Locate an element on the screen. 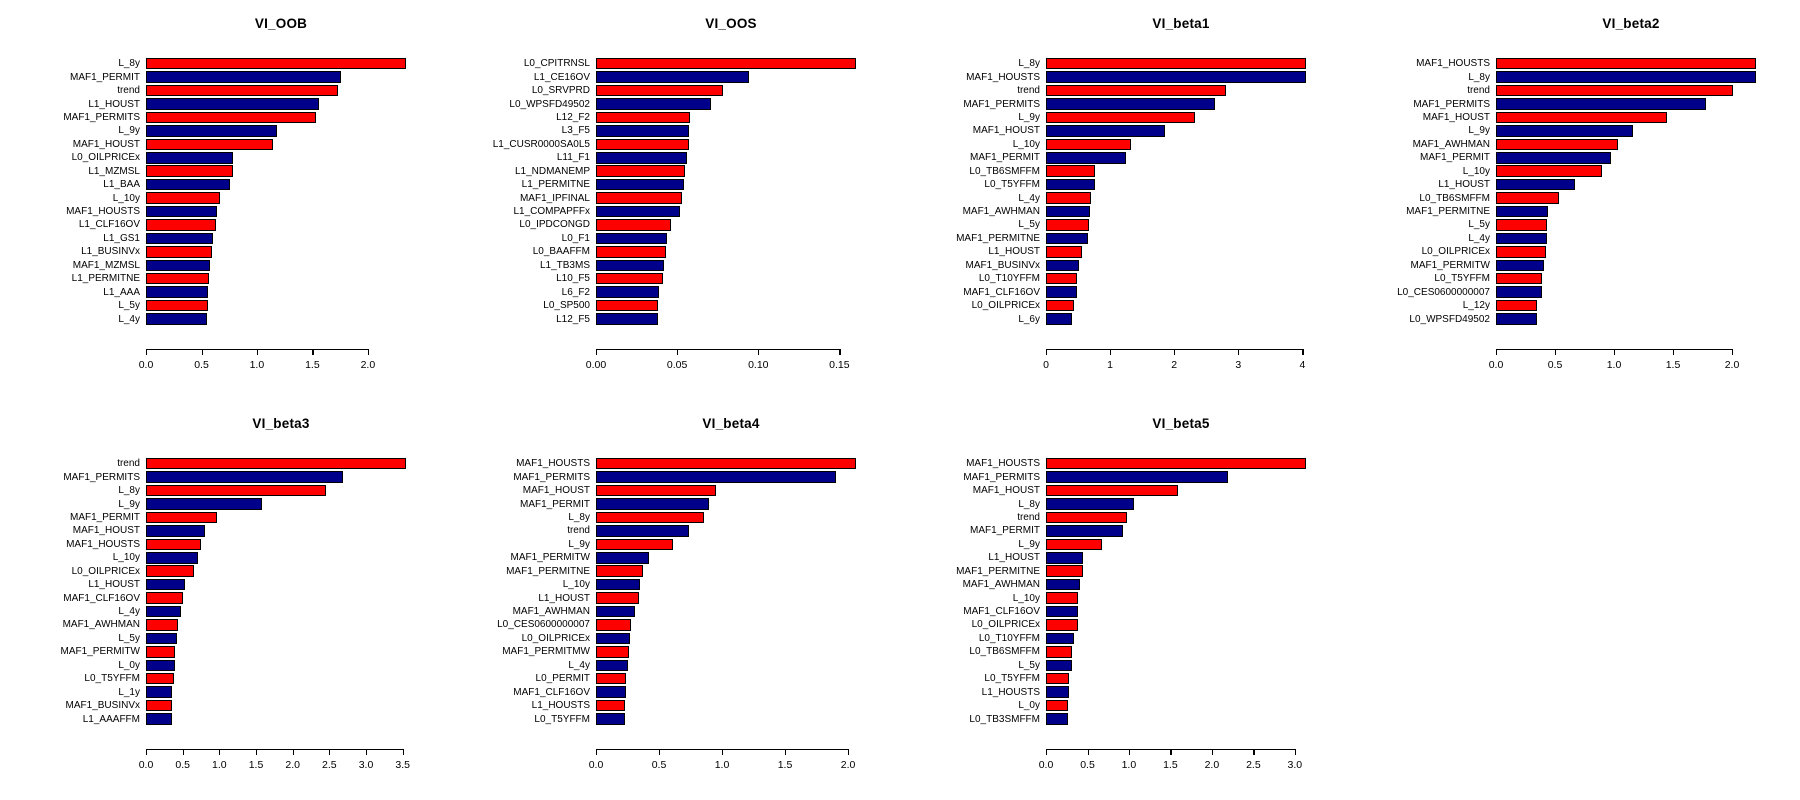 The width and height of the screenshot is (1800, 800). bar-row: L0_OILPRICEx is located at coordinates (675, 638).